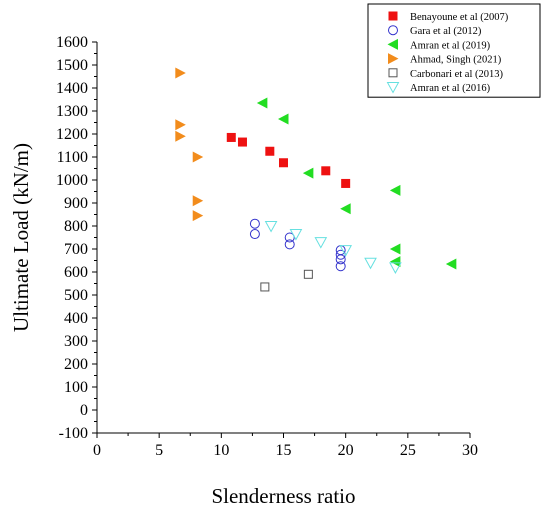  What do you see at coordinates (72, 134) in the screenshot?
I see `y-tick-label: 1200` at bounding box center [72, 134].